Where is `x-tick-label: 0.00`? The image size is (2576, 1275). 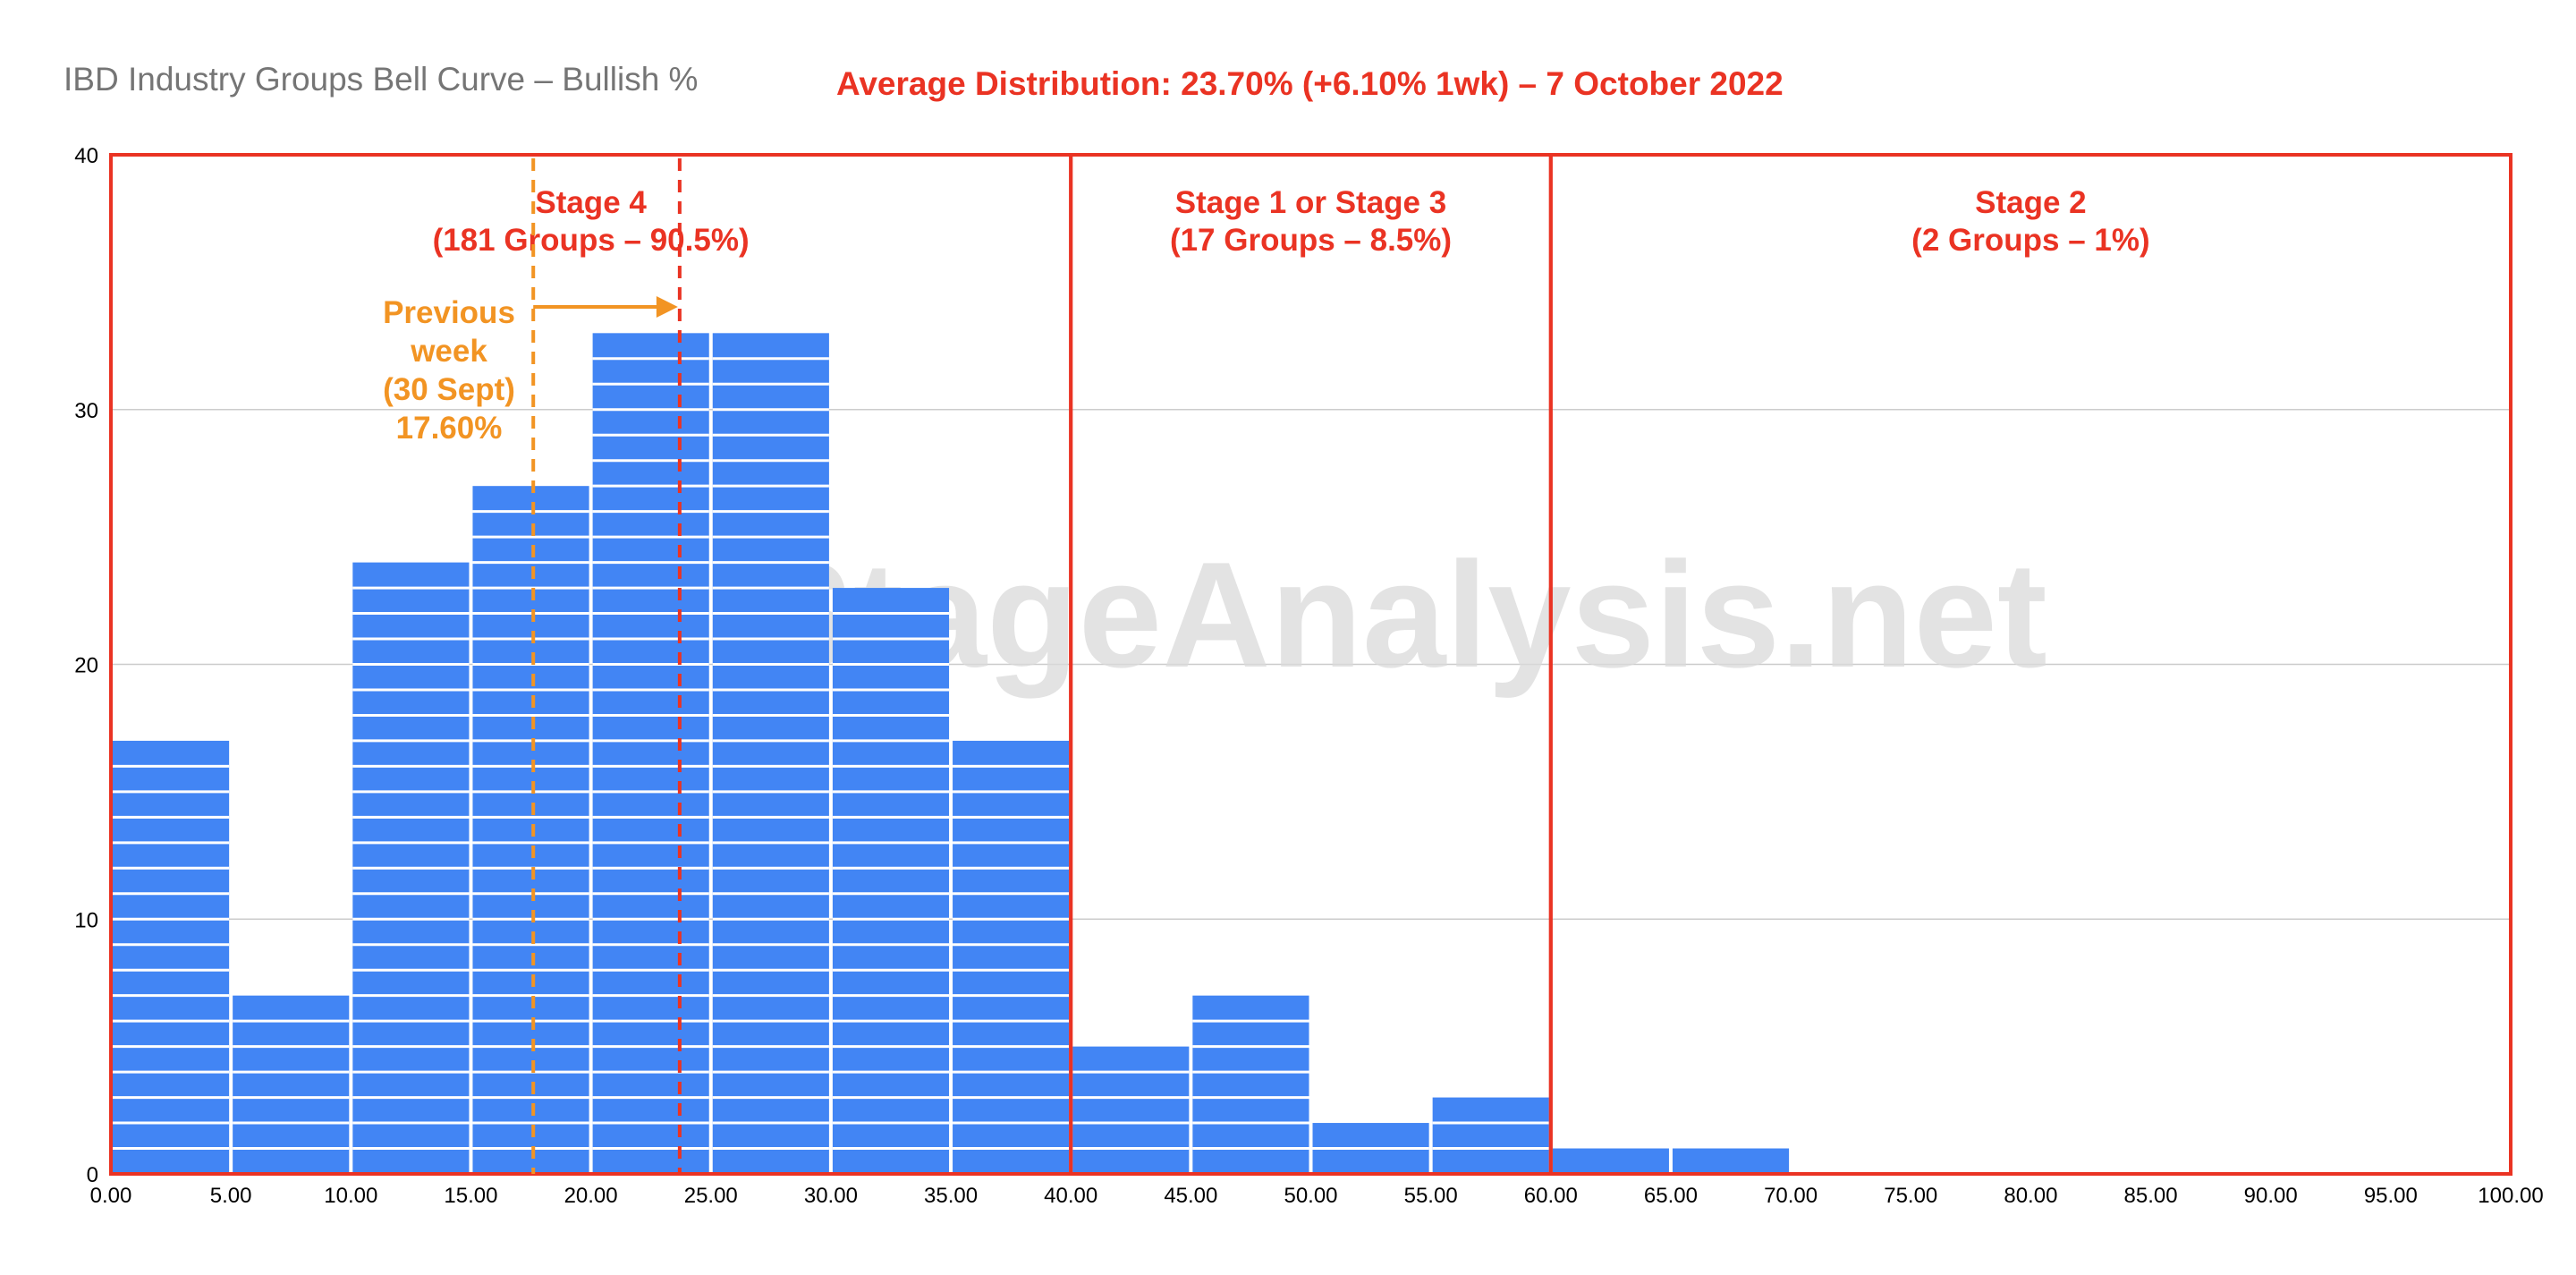
x-tick-label: 0.00 is located at coordinates (111, 1196).